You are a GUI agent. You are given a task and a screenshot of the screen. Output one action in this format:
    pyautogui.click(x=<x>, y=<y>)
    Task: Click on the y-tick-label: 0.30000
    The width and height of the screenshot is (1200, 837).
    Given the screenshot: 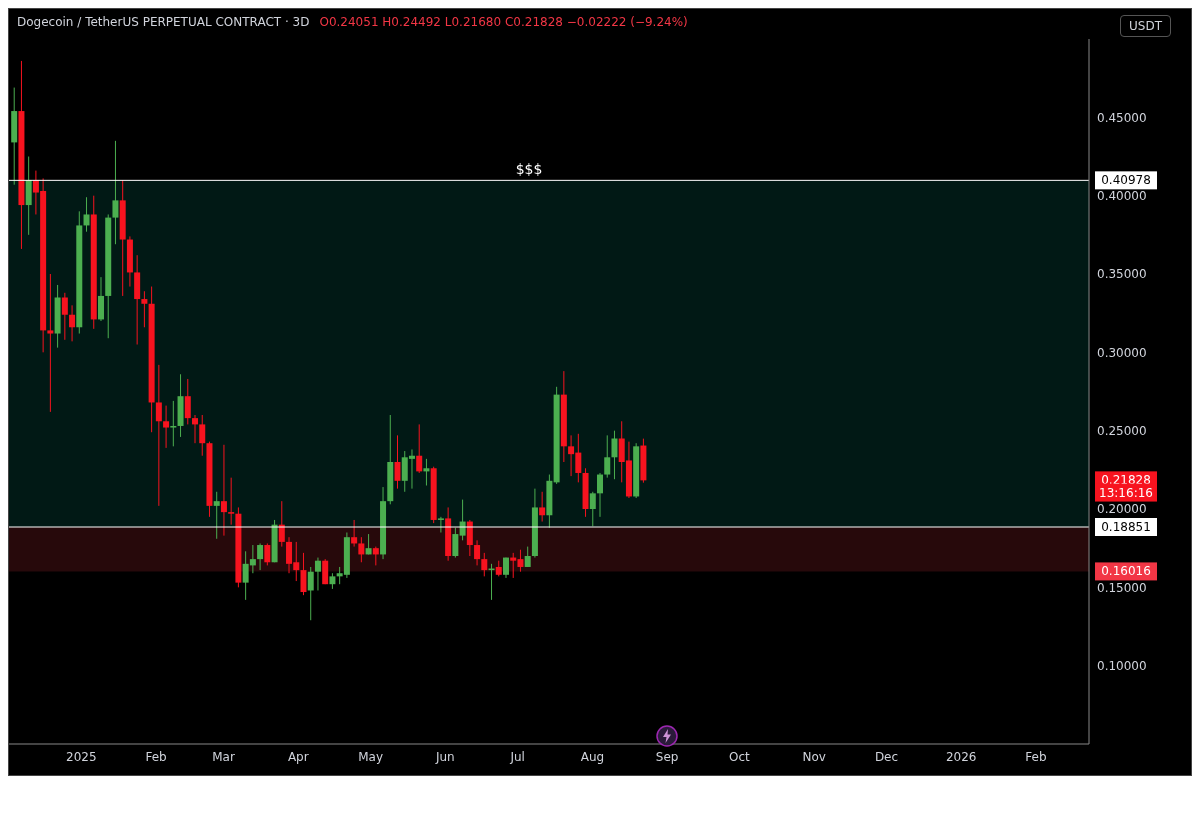 What is the action you would take?
    pyautogui.click(x=1122, y=352)
    